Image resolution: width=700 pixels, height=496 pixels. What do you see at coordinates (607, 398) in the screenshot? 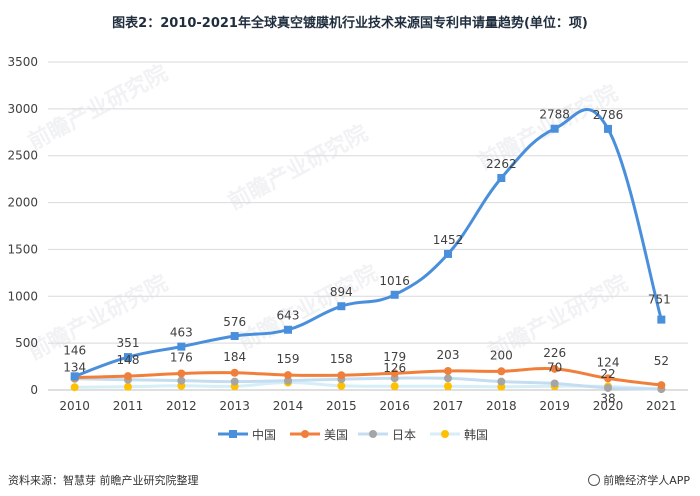
I see `data-label-korea: 38` at bounding box center [607, 398].